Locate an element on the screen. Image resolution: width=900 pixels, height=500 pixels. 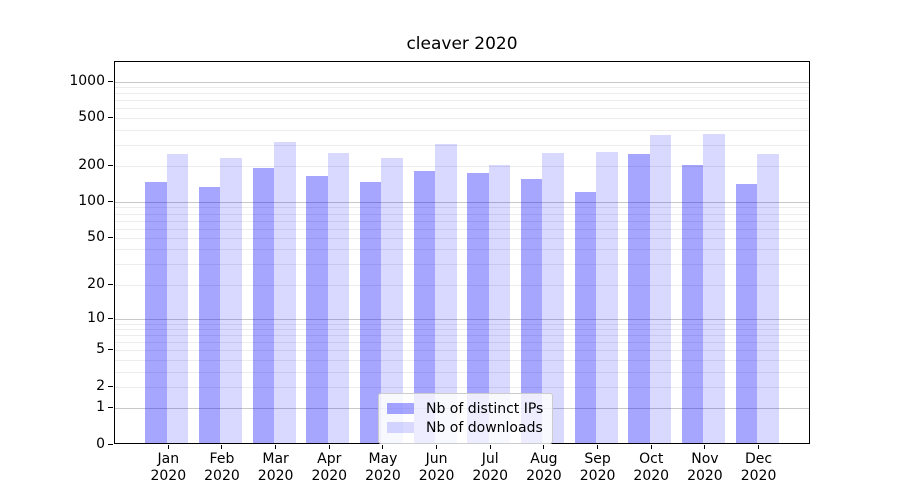
y-tick-label: 200 is located at coordinates (91, 164).